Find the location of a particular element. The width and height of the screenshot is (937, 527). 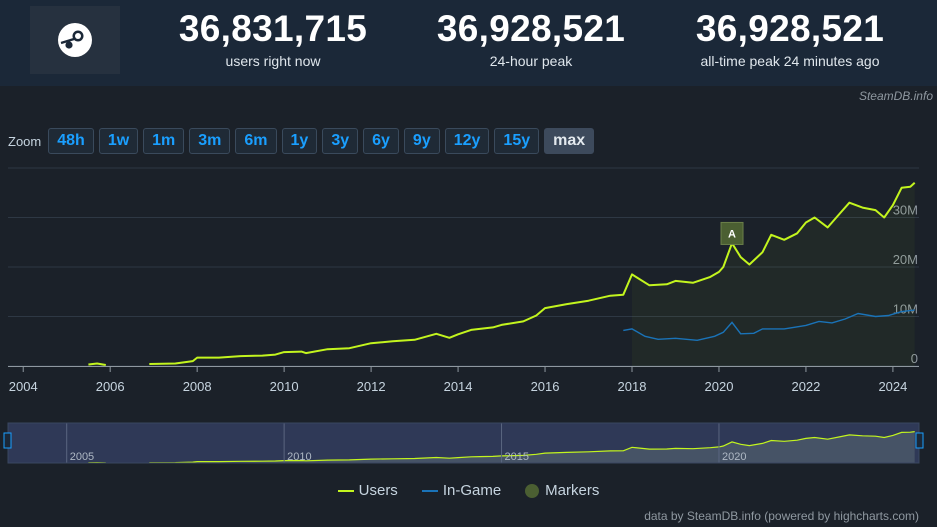

y-tick-label: 20M is located at coordinates (905, 259).